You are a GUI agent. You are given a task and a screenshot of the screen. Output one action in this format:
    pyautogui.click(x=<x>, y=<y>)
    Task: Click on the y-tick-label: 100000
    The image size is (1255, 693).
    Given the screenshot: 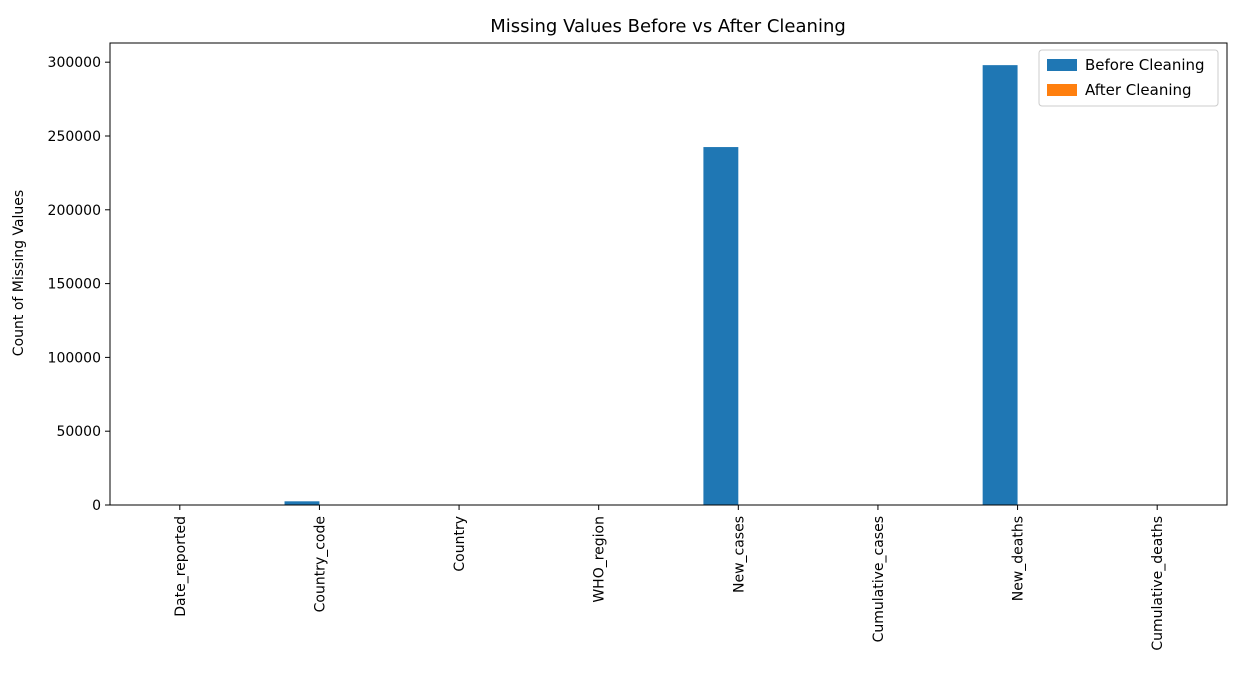 What is the action you would take?
    pyautogui.click(x=74, y=358)
    